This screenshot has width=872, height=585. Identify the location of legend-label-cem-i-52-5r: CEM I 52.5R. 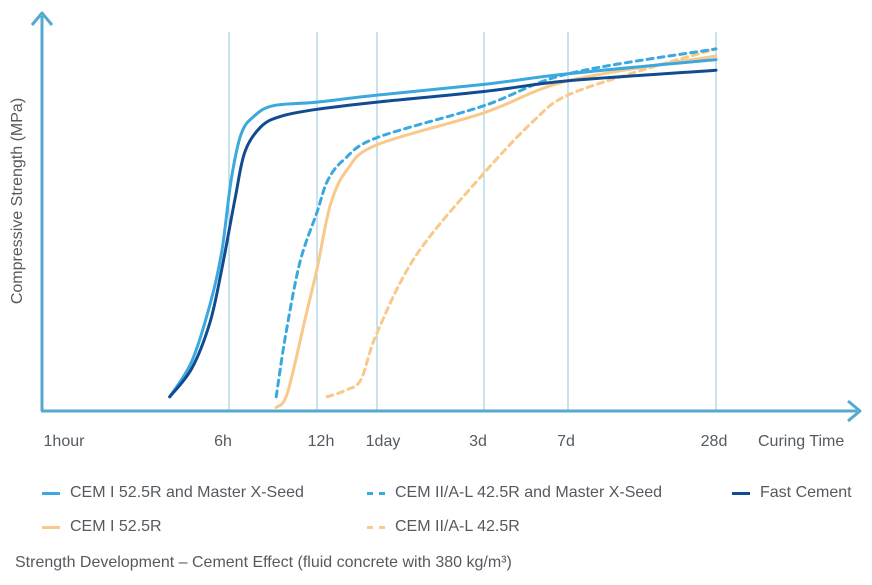
(116, 526).